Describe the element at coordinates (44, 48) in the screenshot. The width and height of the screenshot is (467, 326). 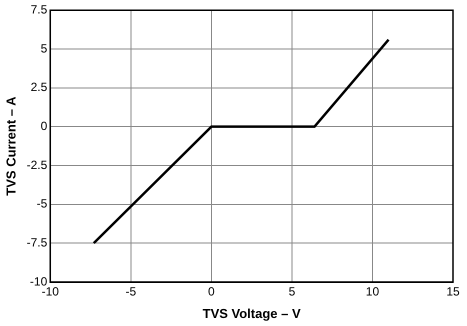
I see `y-tick-label: 5` at that location.